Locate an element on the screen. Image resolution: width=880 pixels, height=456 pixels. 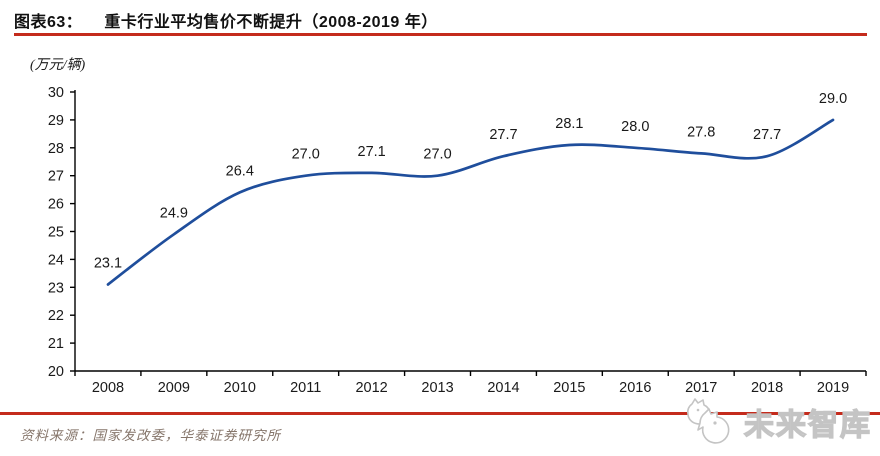
y-axis-unit-label: (万元/辆) is located at coordinates (58, 65).